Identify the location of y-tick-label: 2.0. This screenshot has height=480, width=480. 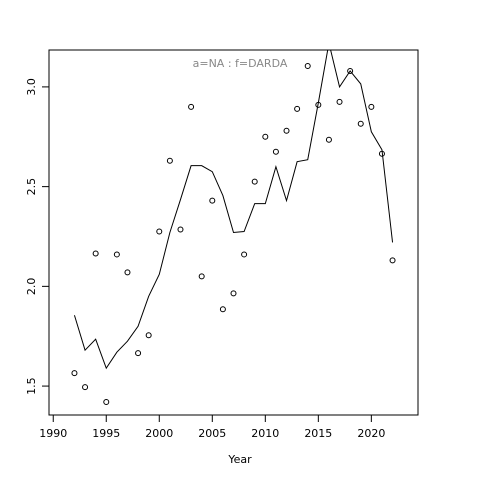
(31, 287).